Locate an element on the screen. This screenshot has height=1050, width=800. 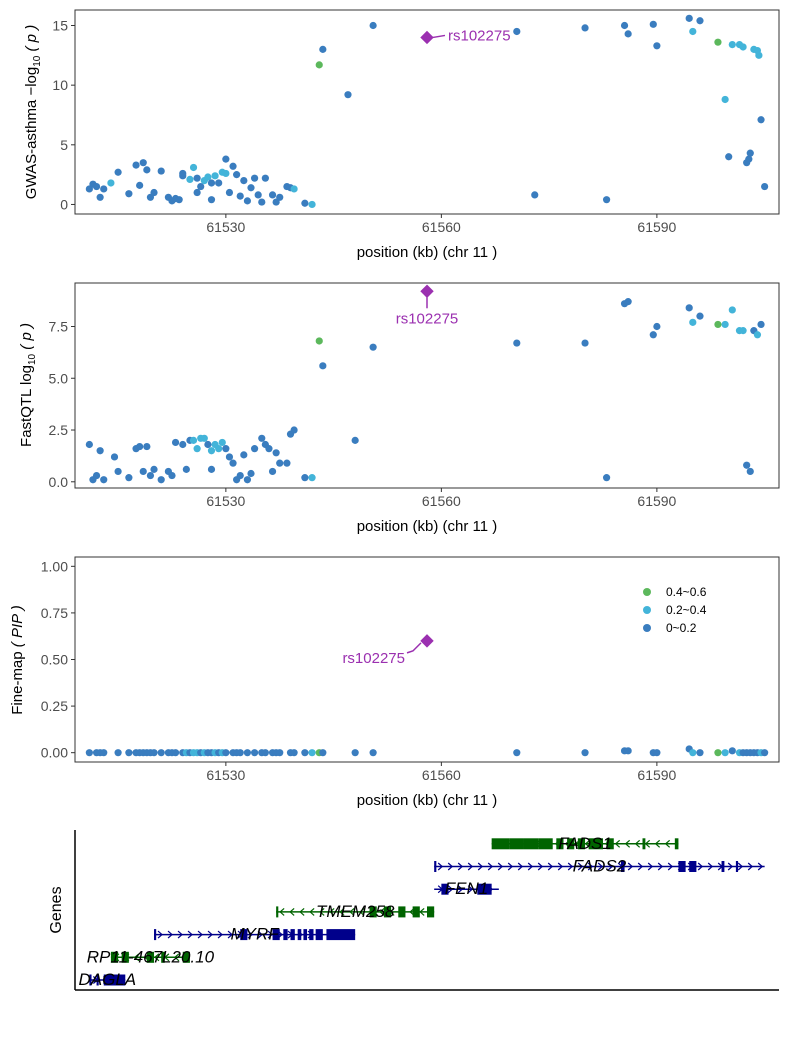
gene-label: FADS1 is located at coordinates (585, 843).